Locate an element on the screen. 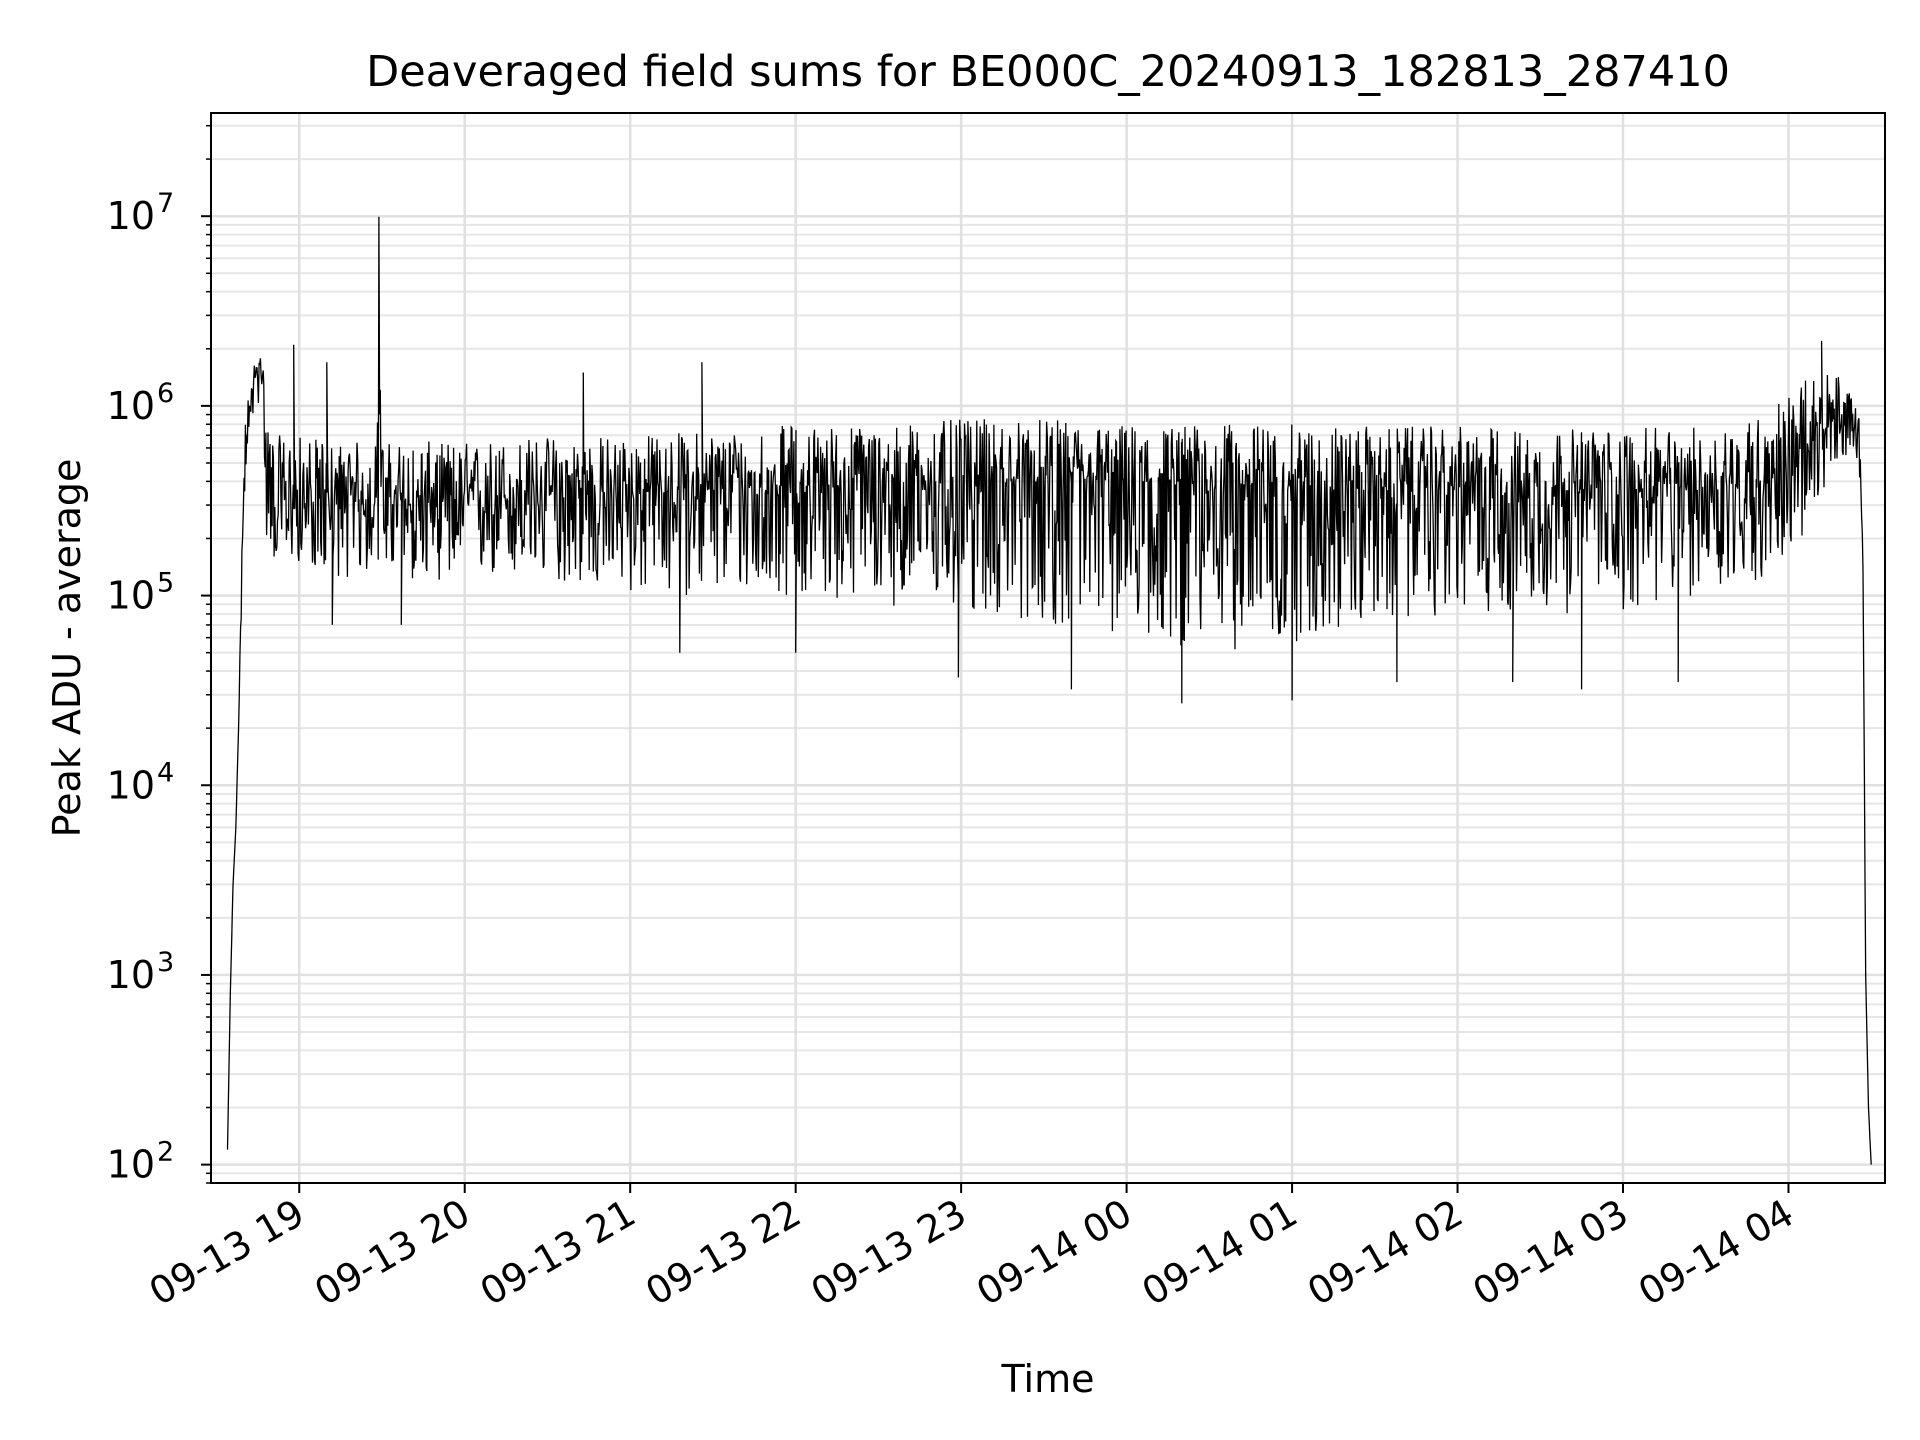 This screenshot has height=1440, width=1920. y-tick-label-exponent: 6 is located at coordinates (165, 393).